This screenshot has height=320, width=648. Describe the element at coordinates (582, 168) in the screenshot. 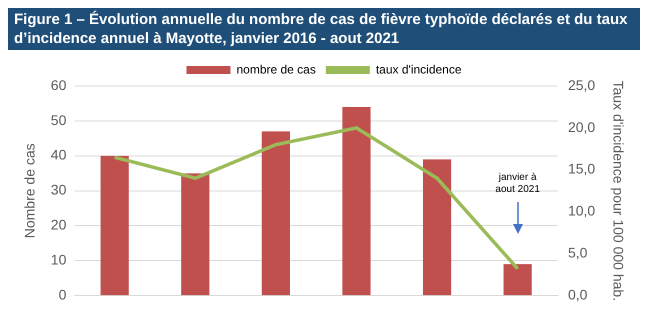

I see `y2-tick-label: 15,0` at that location.